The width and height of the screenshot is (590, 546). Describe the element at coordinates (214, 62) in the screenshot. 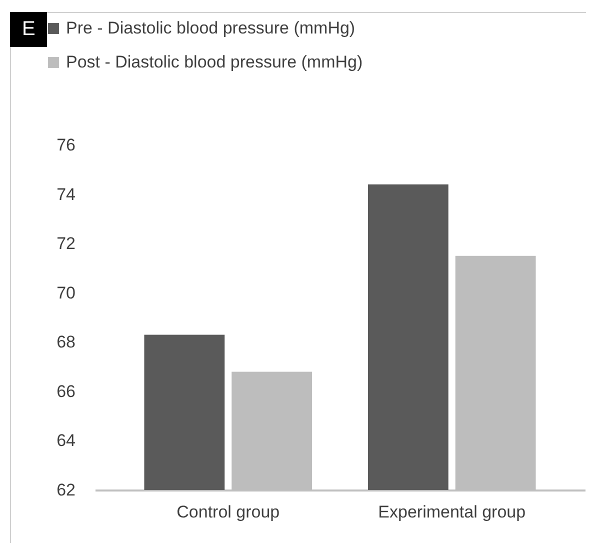

I see `legend-label: Post - Diastolic blood pressure (mmHg)` at that location.